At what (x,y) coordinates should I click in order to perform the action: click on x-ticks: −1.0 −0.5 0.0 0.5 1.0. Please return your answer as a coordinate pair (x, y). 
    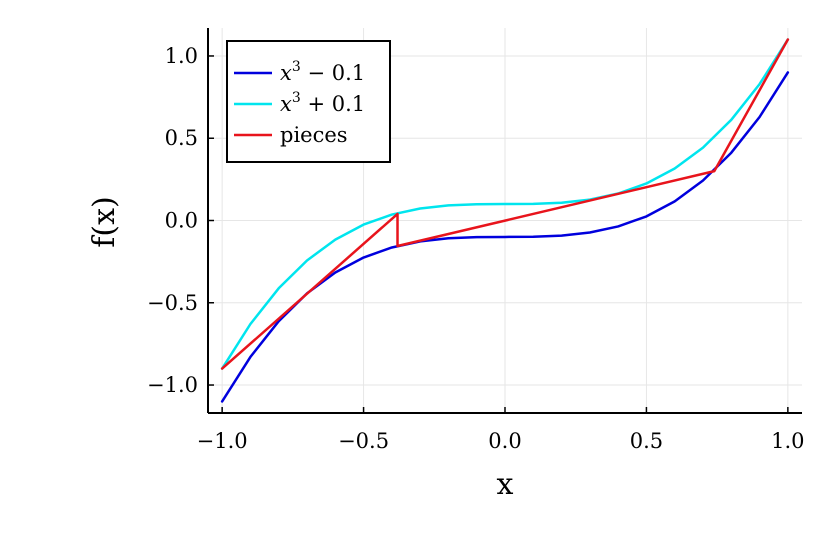
    Looking at the image, I should click on (501, 430).